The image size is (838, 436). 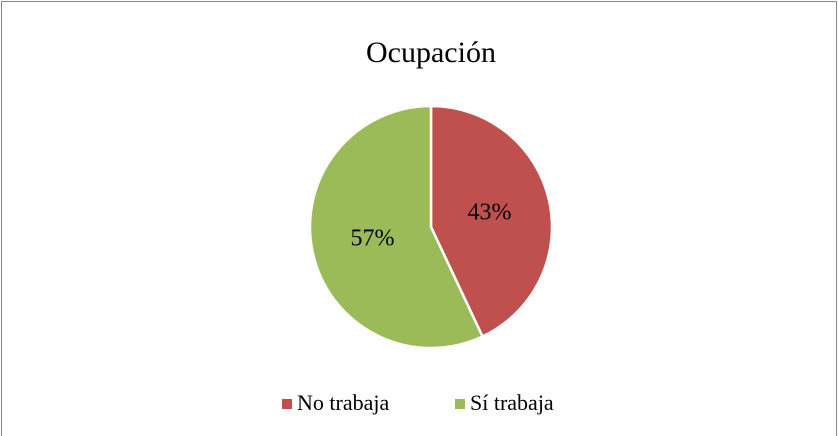 I want to click on chart-title: Ocupación, so click(x=431, y=52).